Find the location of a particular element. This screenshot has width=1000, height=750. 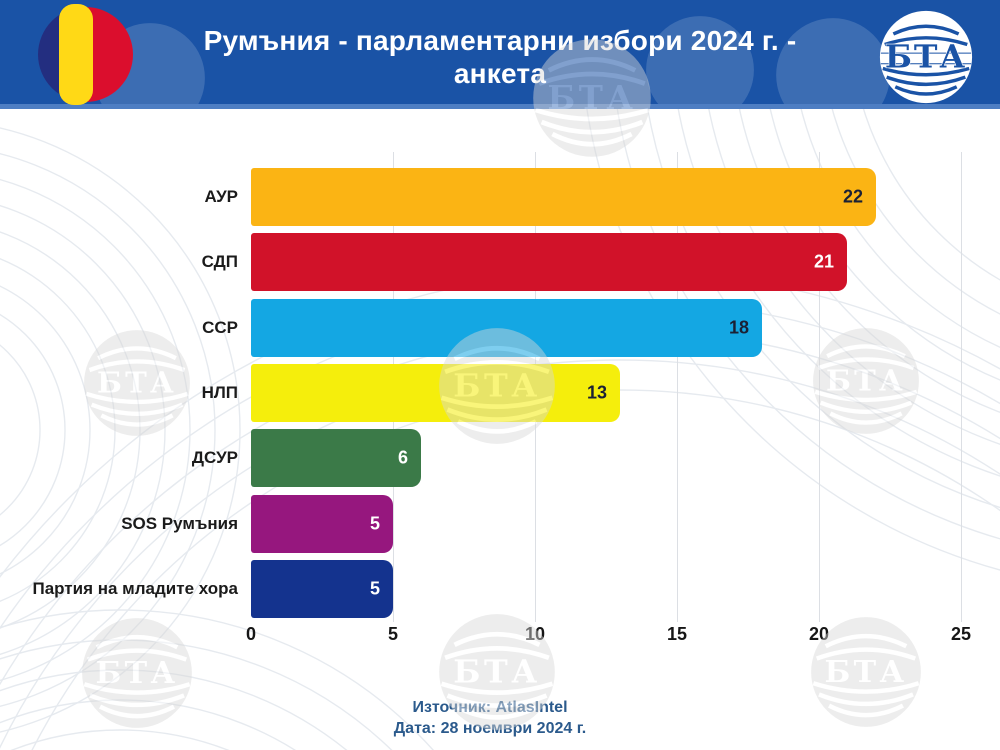

category-label: ССР is located at coordinates (220, 327).